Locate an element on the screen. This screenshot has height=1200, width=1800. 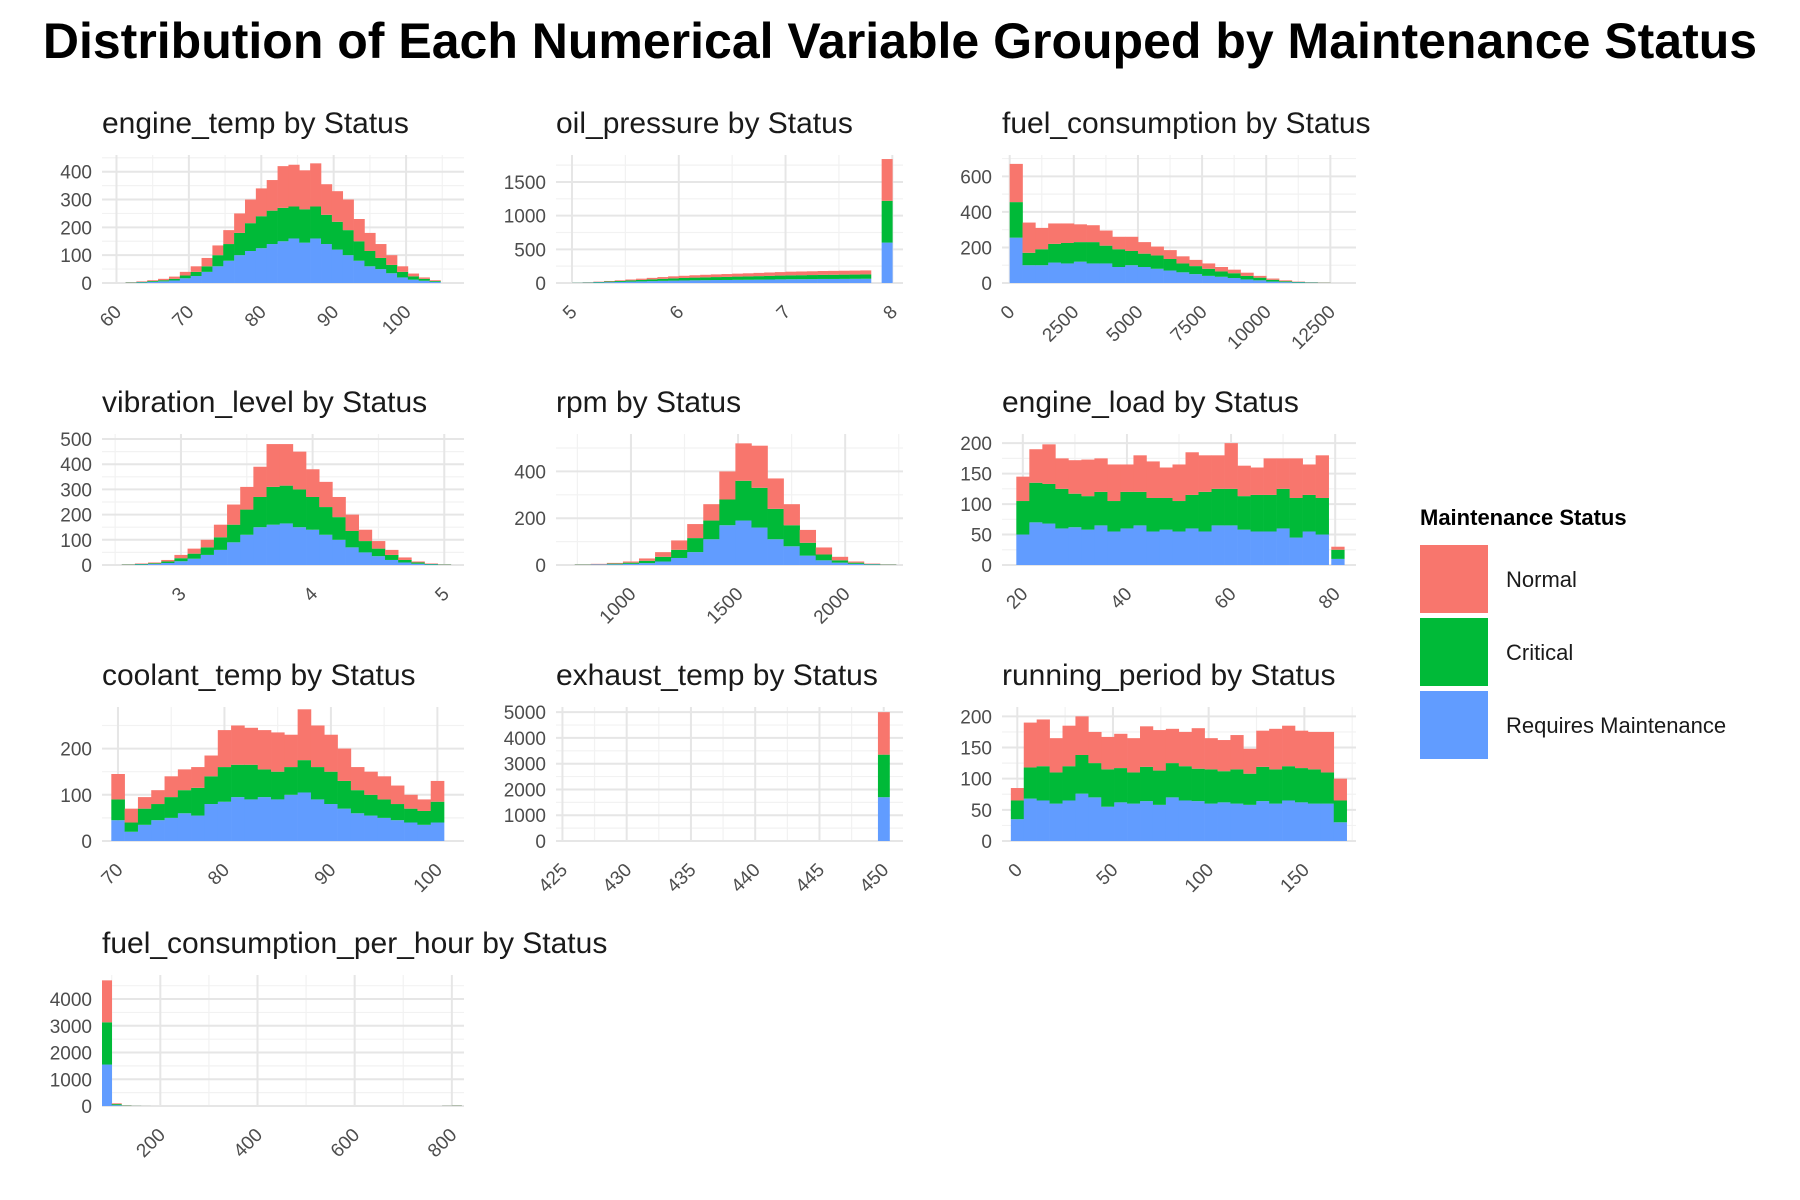
x-tick-label: 90 is located at coordinates (328, 317).